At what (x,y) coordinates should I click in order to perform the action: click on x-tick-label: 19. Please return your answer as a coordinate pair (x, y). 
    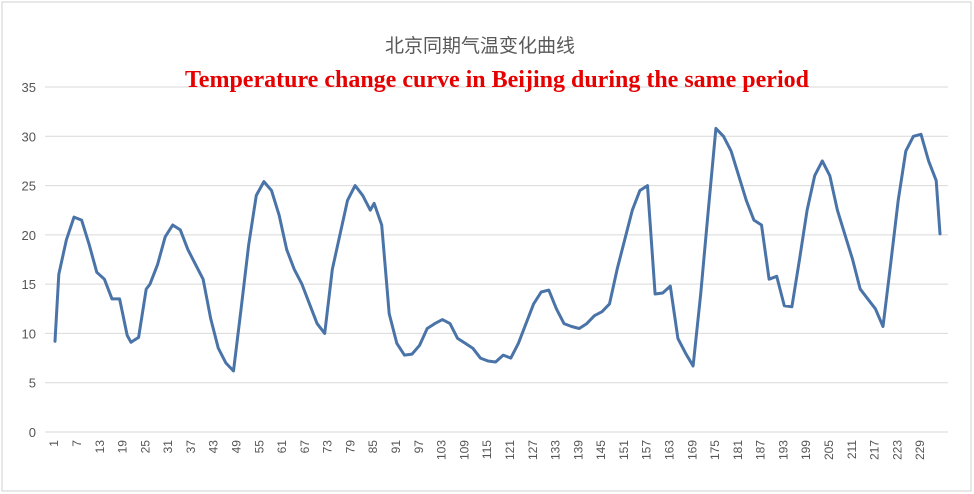
    Looking at the image, I should click on (123, 447).